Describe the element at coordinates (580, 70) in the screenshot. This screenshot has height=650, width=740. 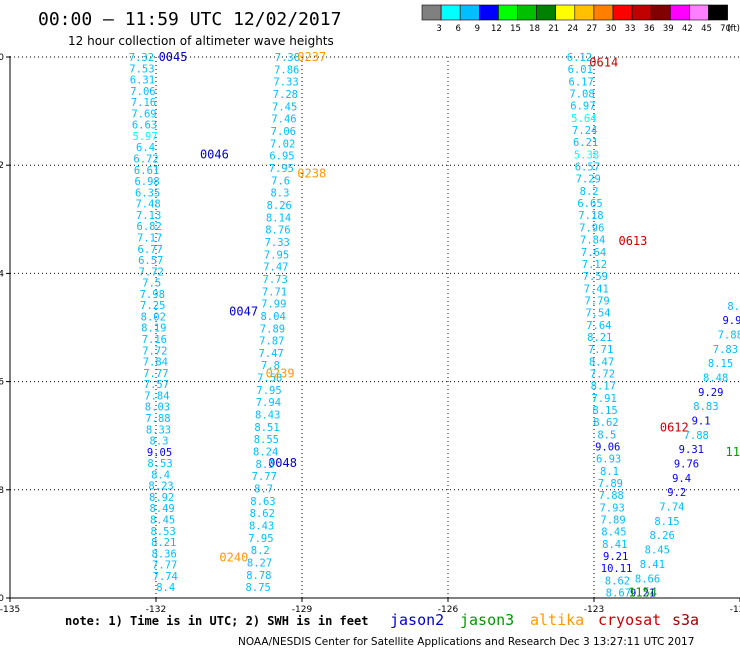
I see `swh-value: 6.01` at that location.